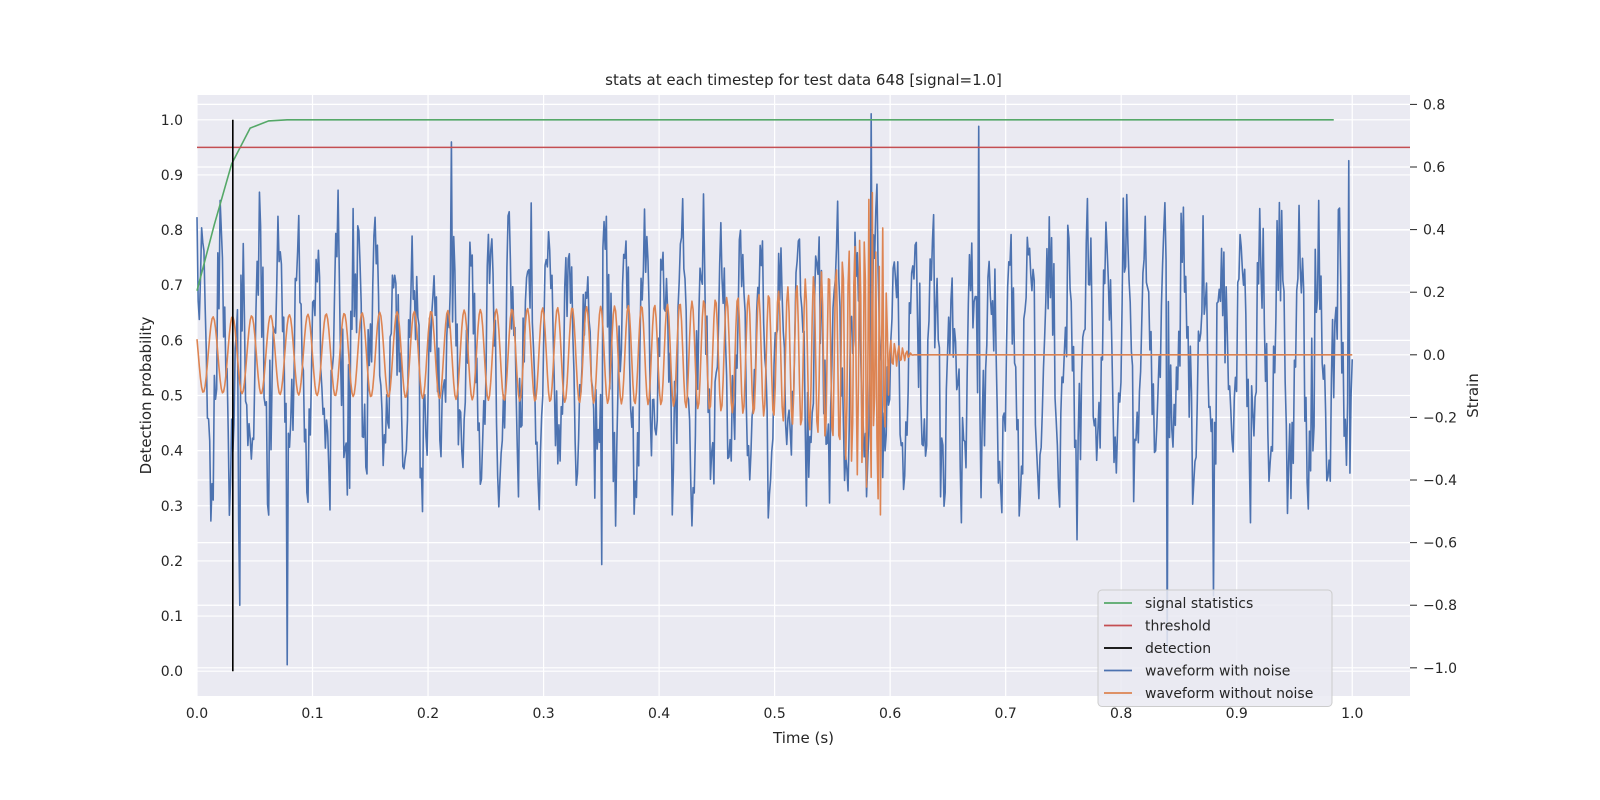 This screenshot has height=800, width=1600. Describe the element at coordinates (1440, 418) in the screenshot. I see `y2-tick-label: −0.2` at that location.